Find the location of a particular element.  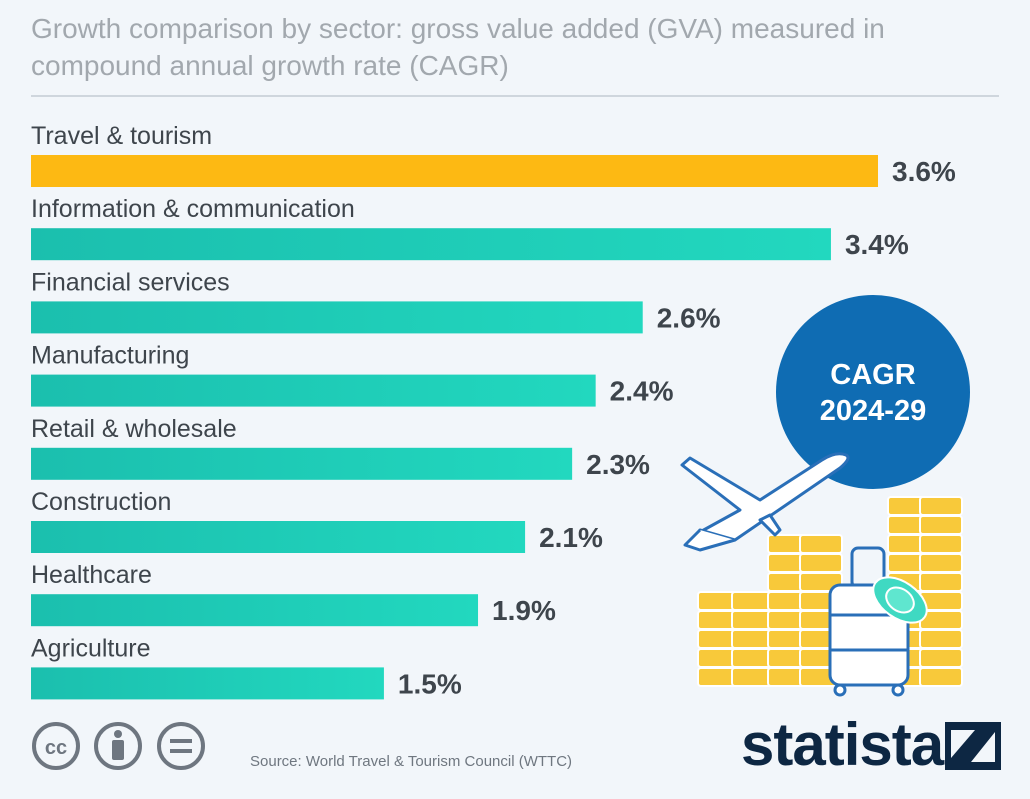

value-label: 2.3% is located at coordinates (618, 464).